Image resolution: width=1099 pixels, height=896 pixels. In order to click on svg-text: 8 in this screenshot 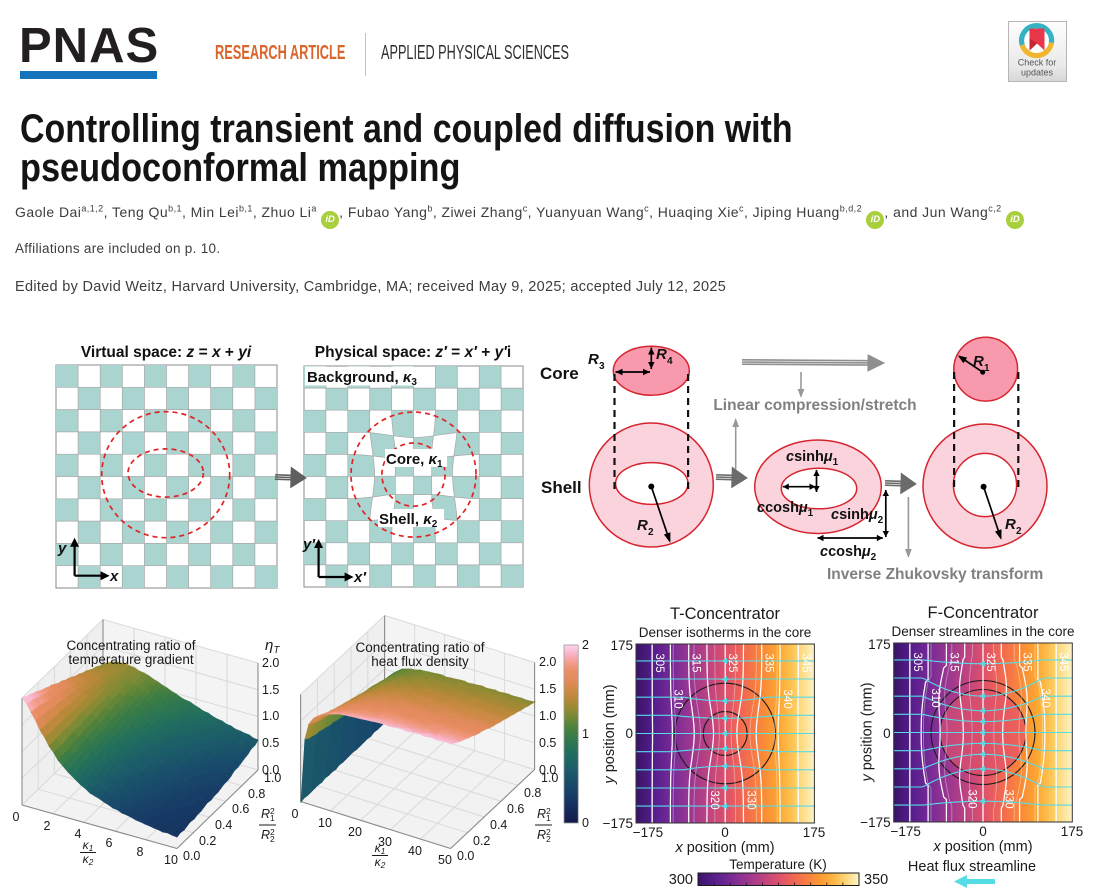, I will do `click(140, 852)`.